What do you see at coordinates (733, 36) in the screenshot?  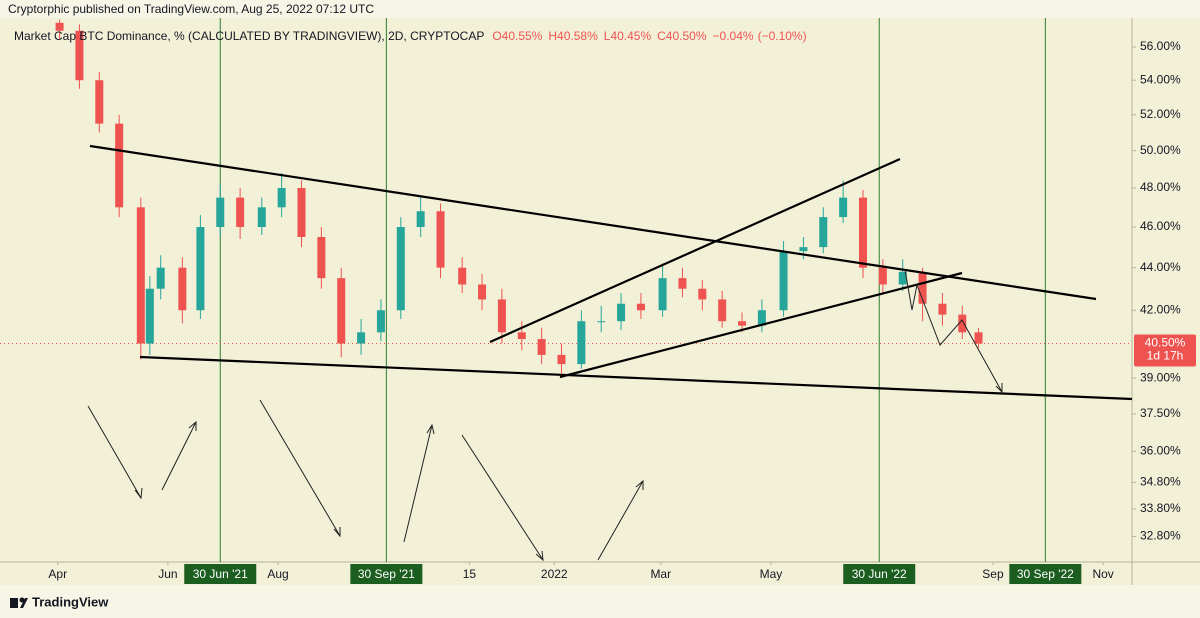 I see `legend-value: −0.04%` at bounding box center [733, 36].